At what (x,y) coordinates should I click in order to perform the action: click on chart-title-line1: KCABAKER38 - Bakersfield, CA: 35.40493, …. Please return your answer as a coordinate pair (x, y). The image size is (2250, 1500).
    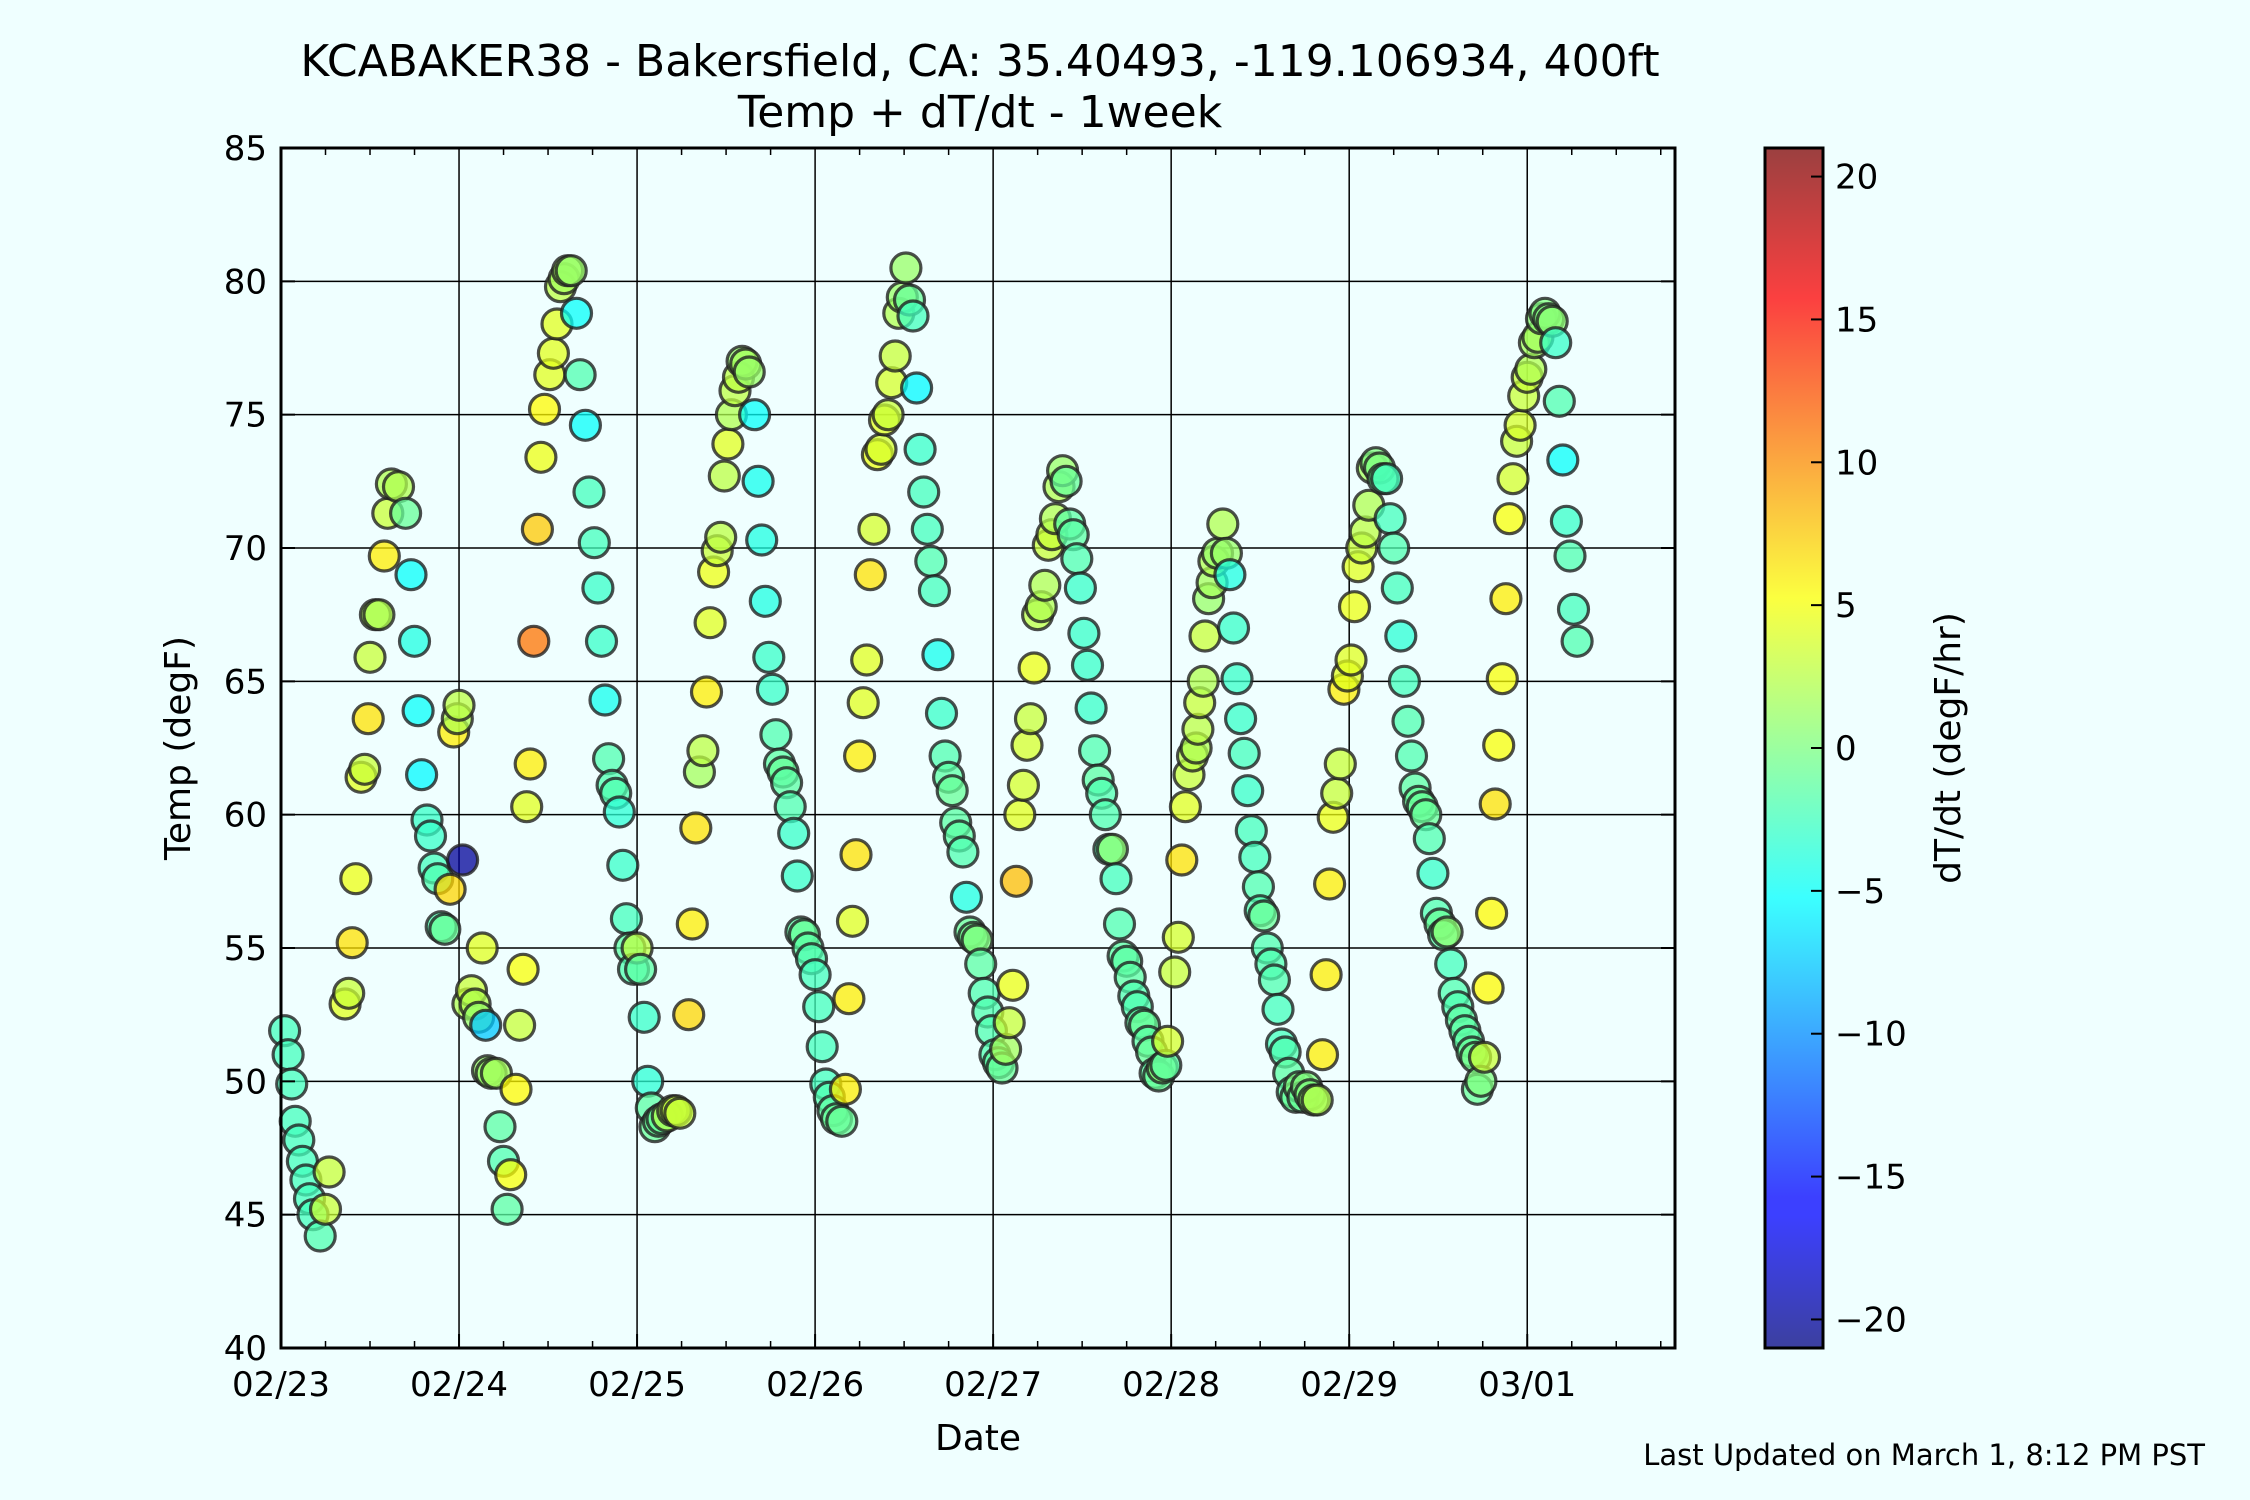
    Looking at the image, I should click on (979, 61).